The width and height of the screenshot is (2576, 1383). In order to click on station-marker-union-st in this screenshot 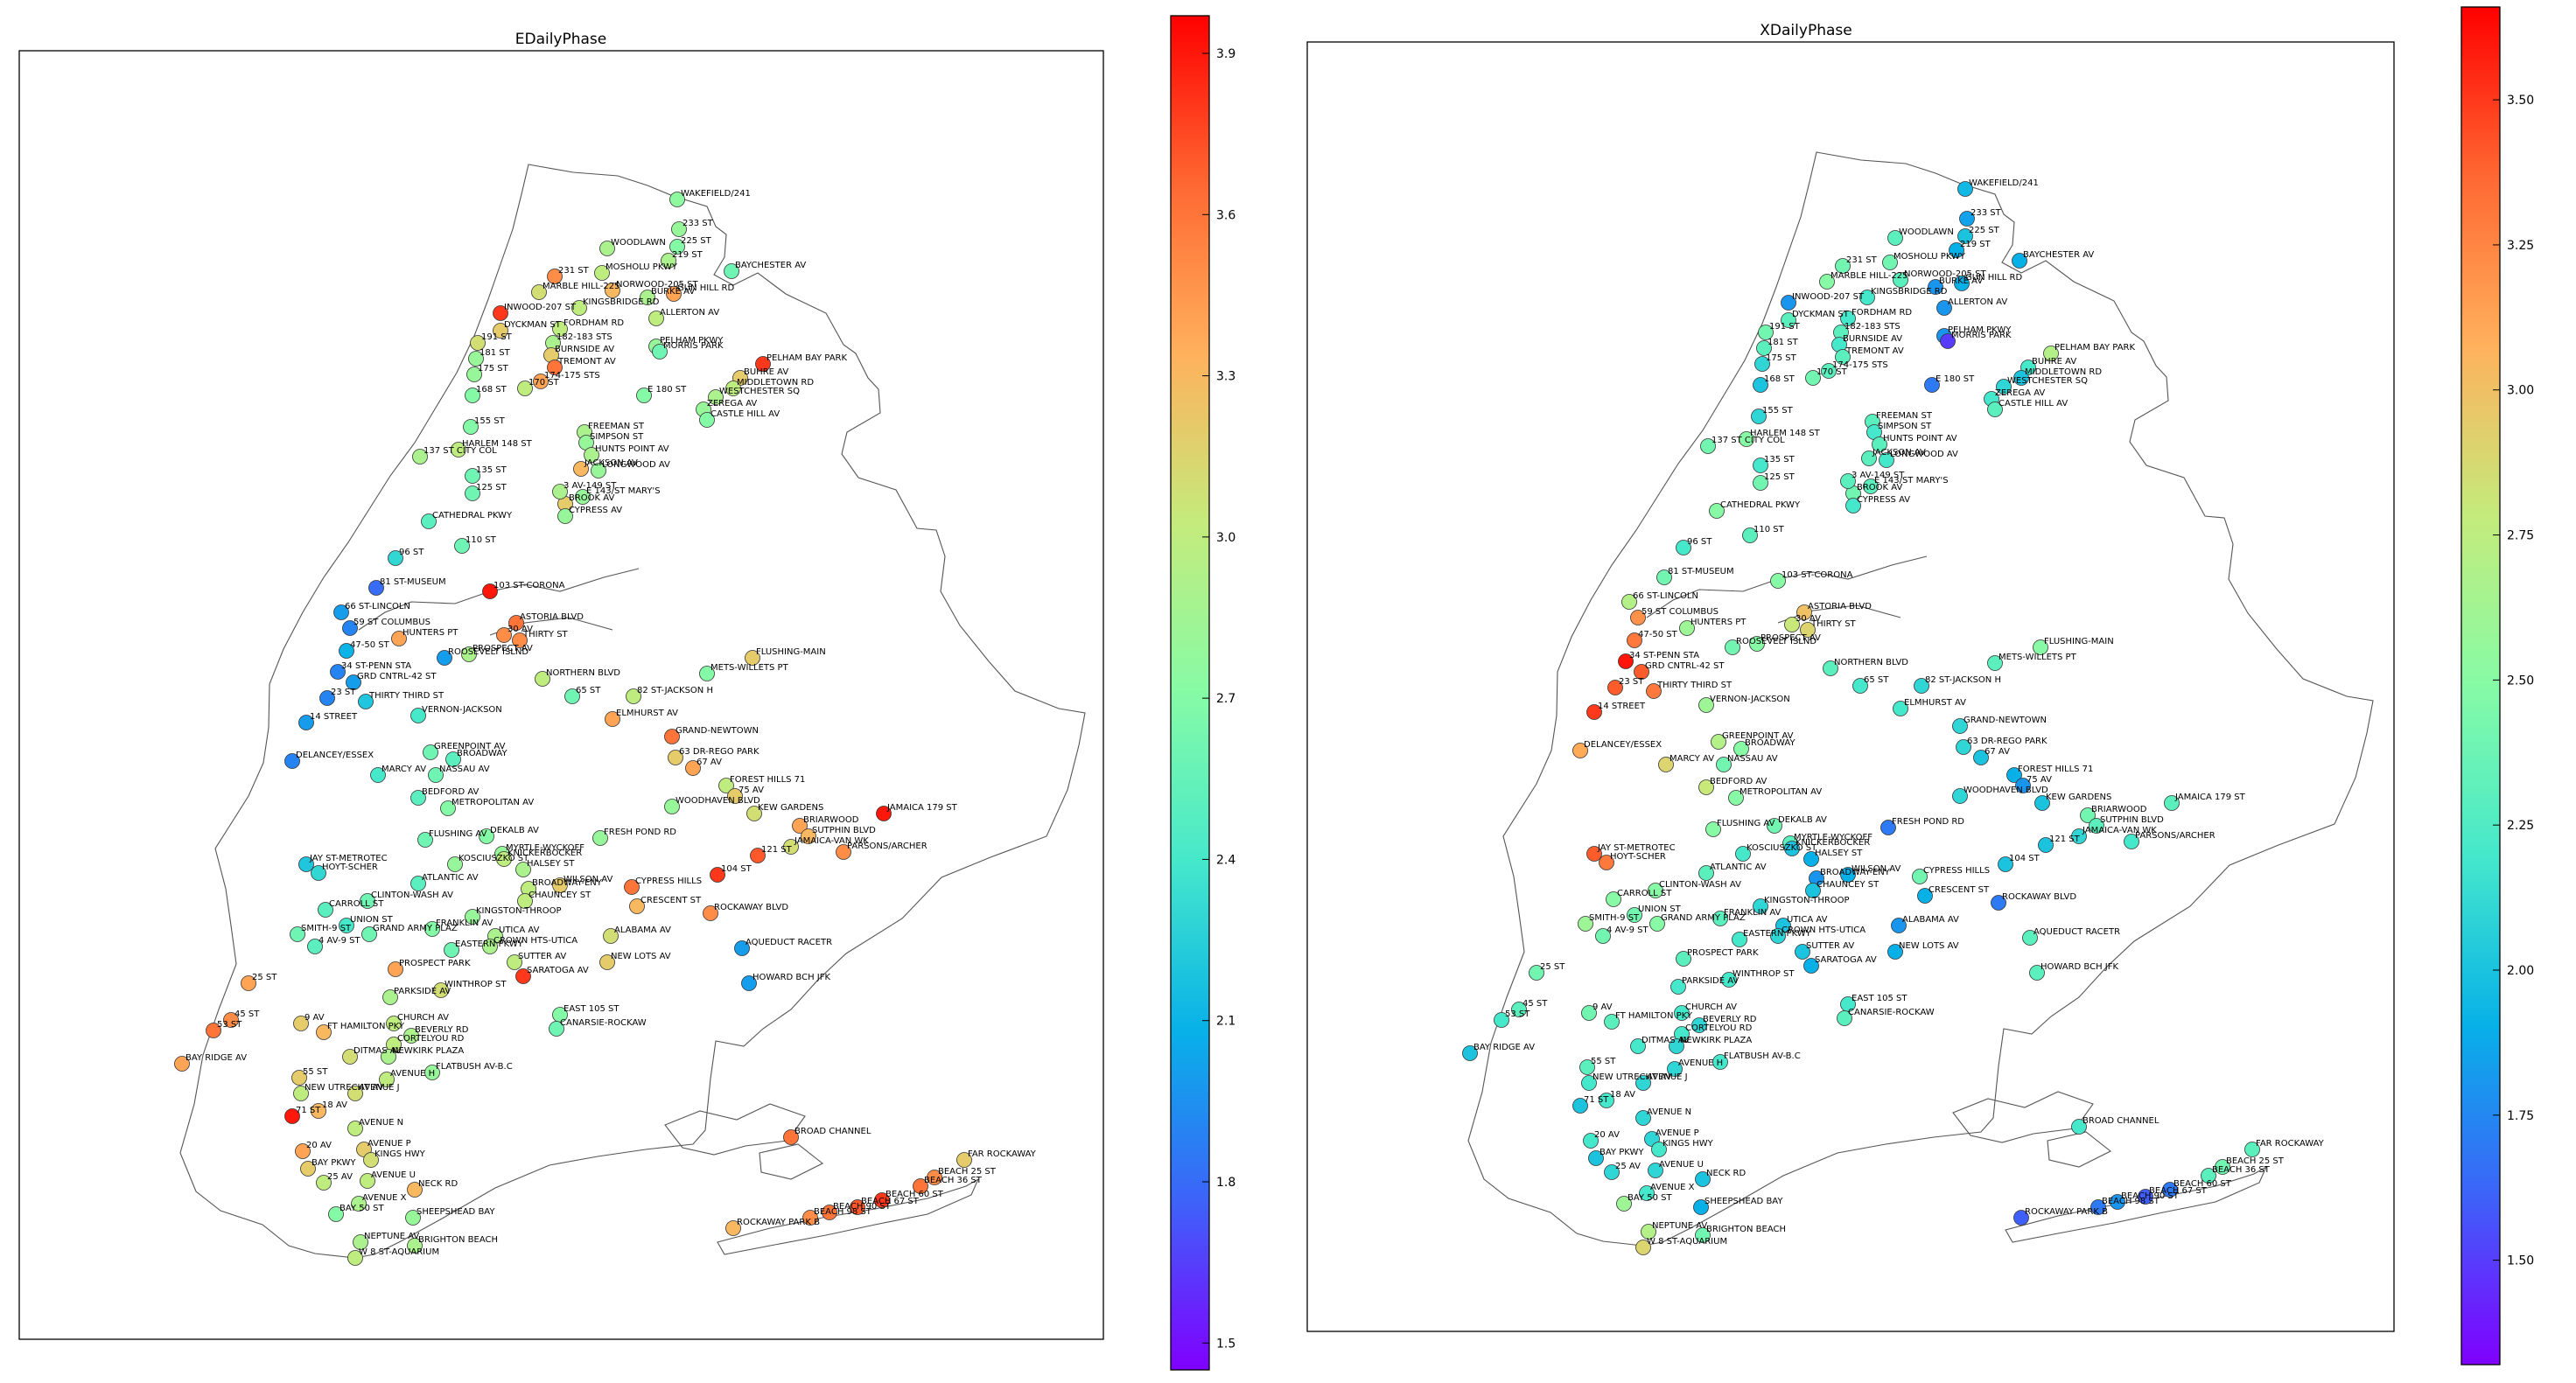, I will do `click(1634, 915)`.